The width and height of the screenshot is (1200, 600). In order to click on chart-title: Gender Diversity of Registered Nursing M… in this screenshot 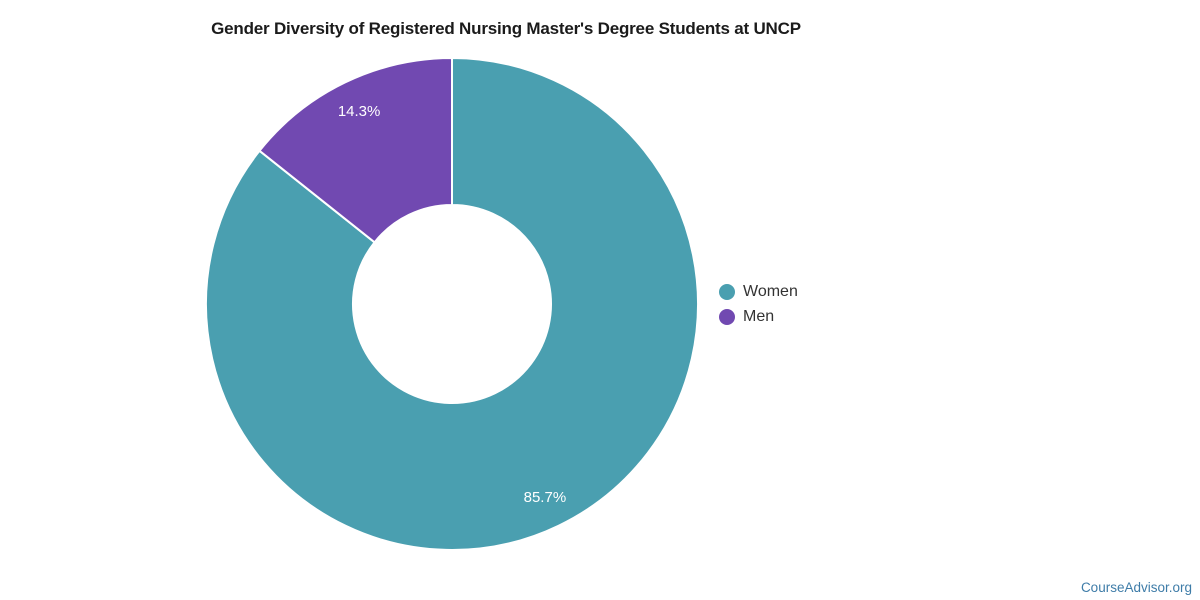, I will do `click(506, 28)`.